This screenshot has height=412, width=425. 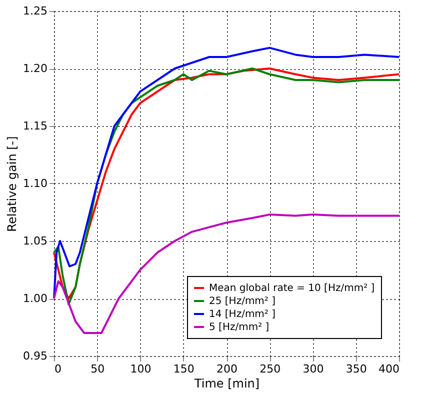 What do you see at coordinates (35, 356) in the screenshot?
I see `y-tick-label: 0.95` at bounding box center [35, 356].